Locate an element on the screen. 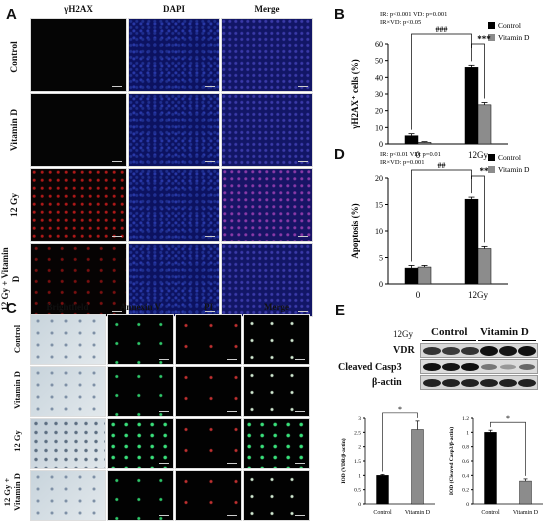 Image resolution: width=550 pixels, height=523 pixels. x-tick-label: Vitamin D is located at coordinates (418, 513).